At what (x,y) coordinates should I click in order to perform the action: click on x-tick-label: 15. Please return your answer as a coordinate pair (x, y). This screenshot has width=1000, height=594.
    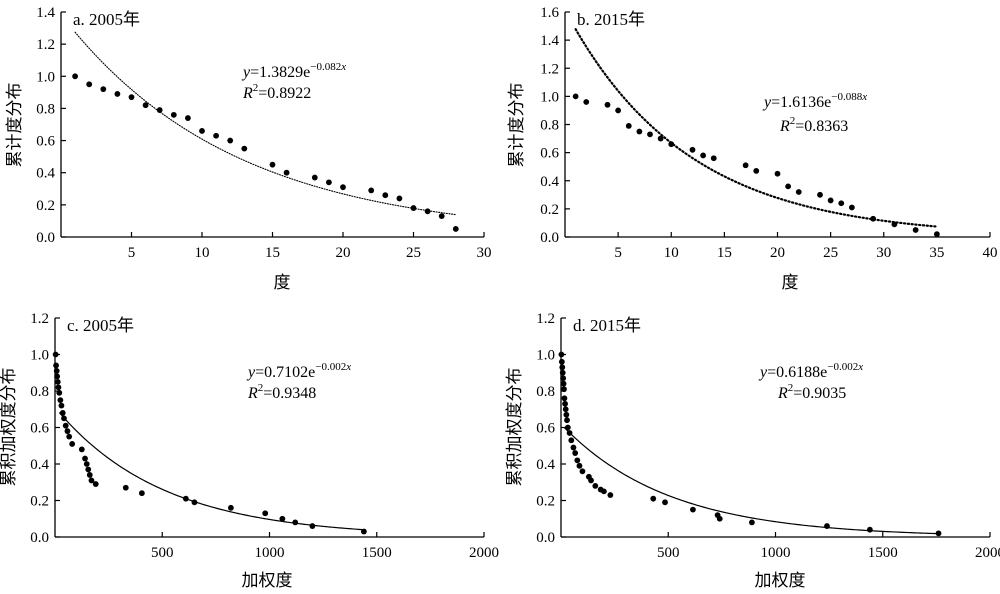
    Looking at the image, I should click on (724, 253).